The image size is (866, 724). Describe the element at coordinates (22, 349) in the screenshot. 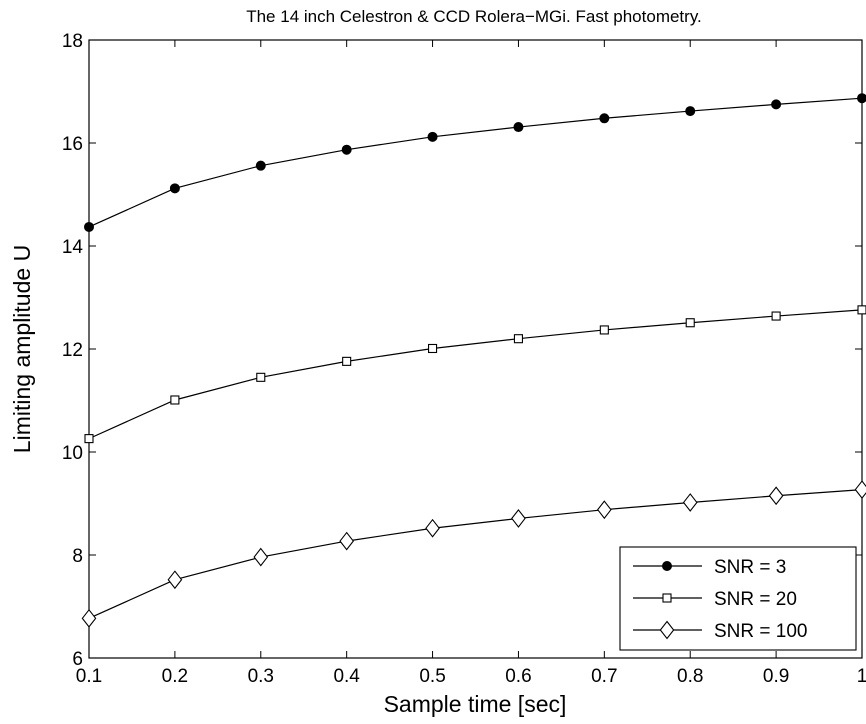

I see `y-axis-label: Limiting amplitude U` at that location.